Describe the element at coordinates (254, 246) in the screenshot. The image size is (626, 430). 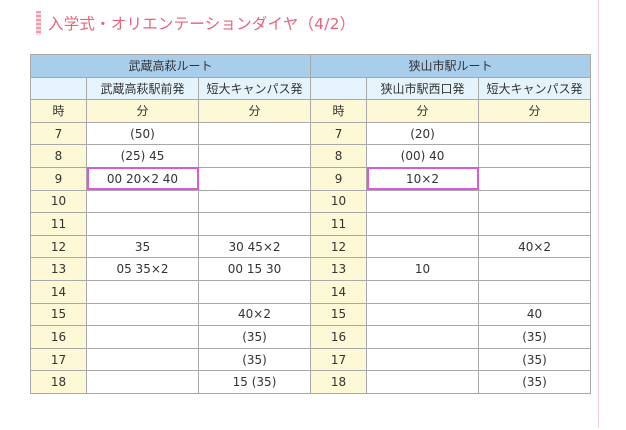
I see `minute-cell: 30 45×2` at that location.